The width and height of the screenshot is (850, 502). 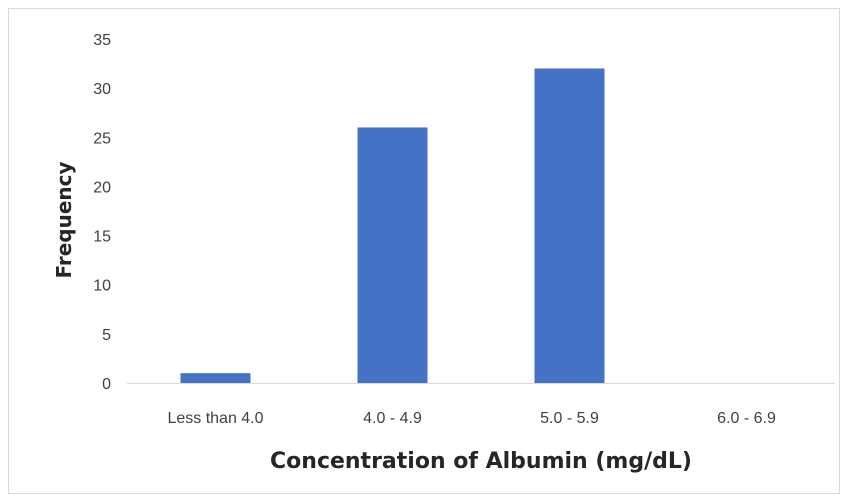 I want to click on y-axis-ticks: 0 5 10 15 20 25 30 35, so click(x=102, y=212).